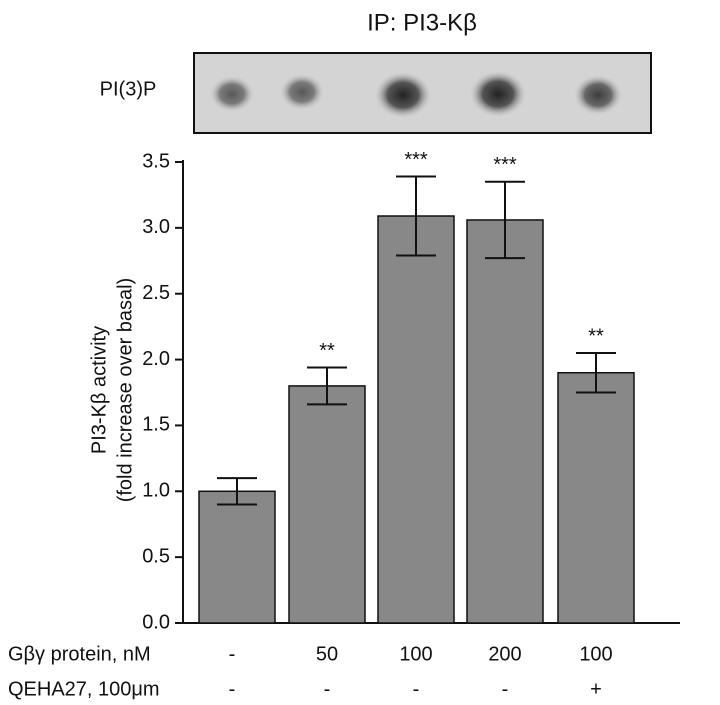  I want to click on row-label: Gβγ protein, nM, so click(79, 654).